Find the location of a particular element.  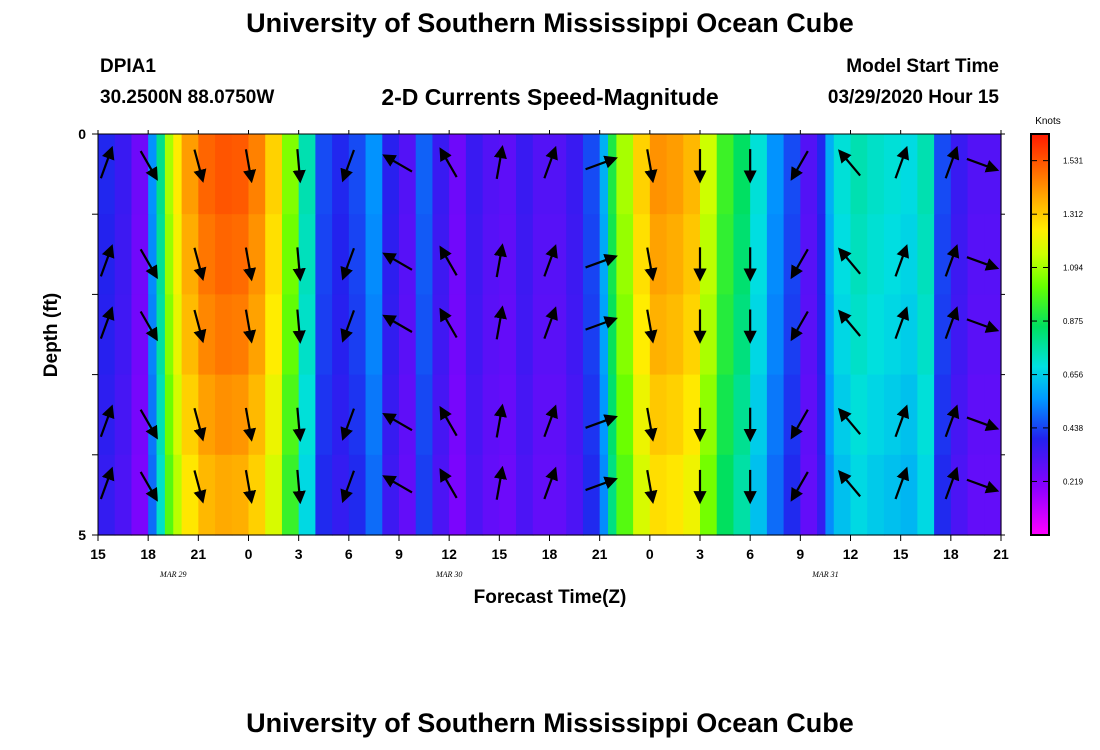

model-start-label: Model Start Time is located at coordinates (922, 66).